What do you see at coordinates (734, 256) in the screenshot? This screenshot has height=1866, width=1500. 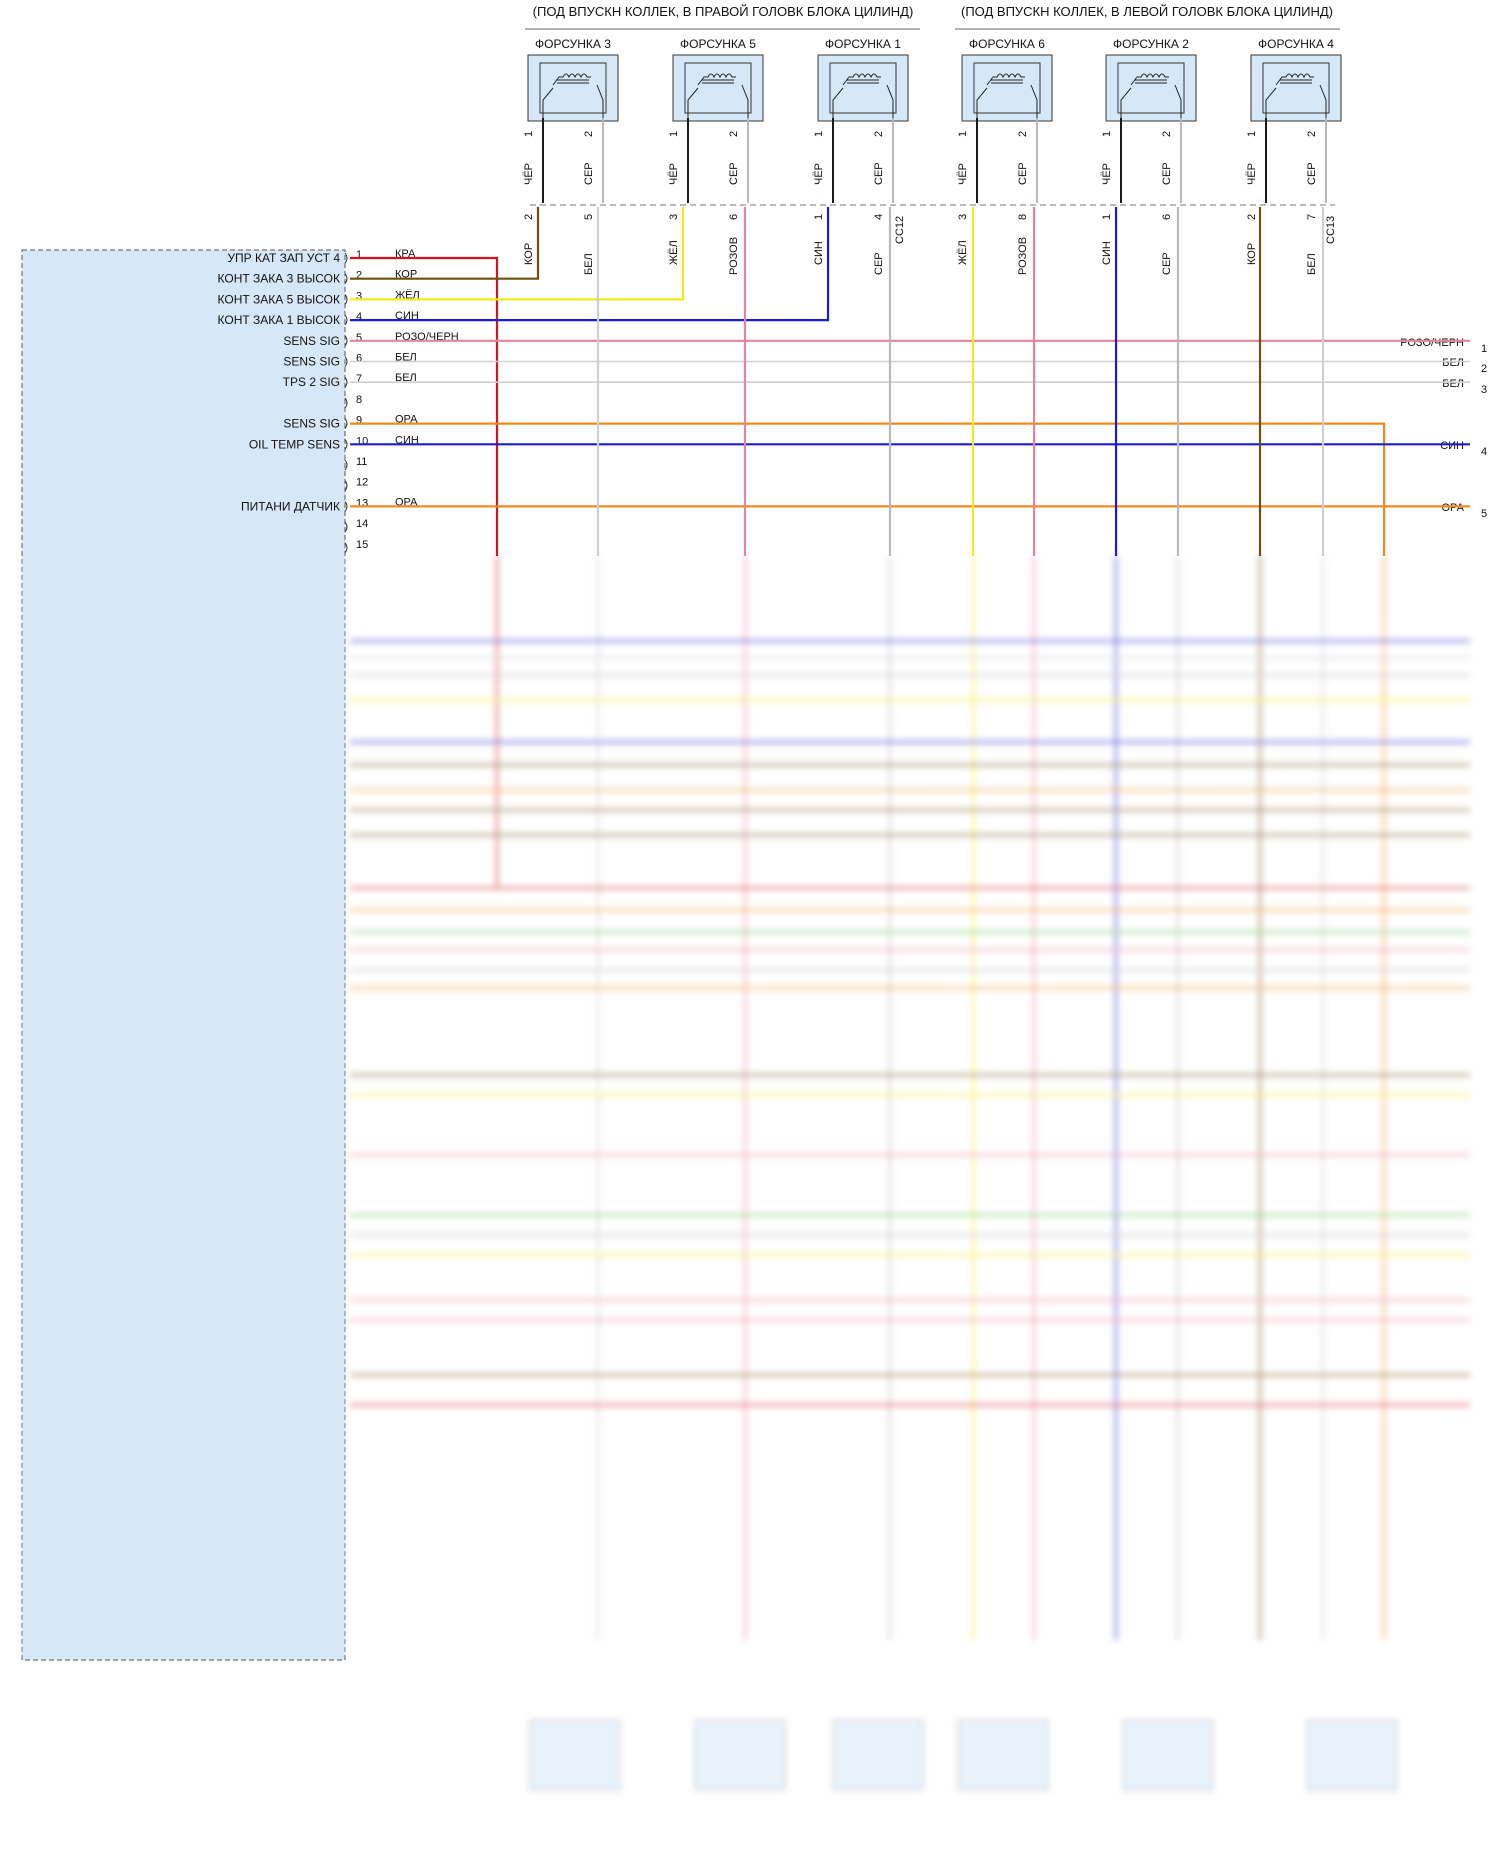 I see `harness-wire-label: РОЗОВ` at bounding box center [734, 256].